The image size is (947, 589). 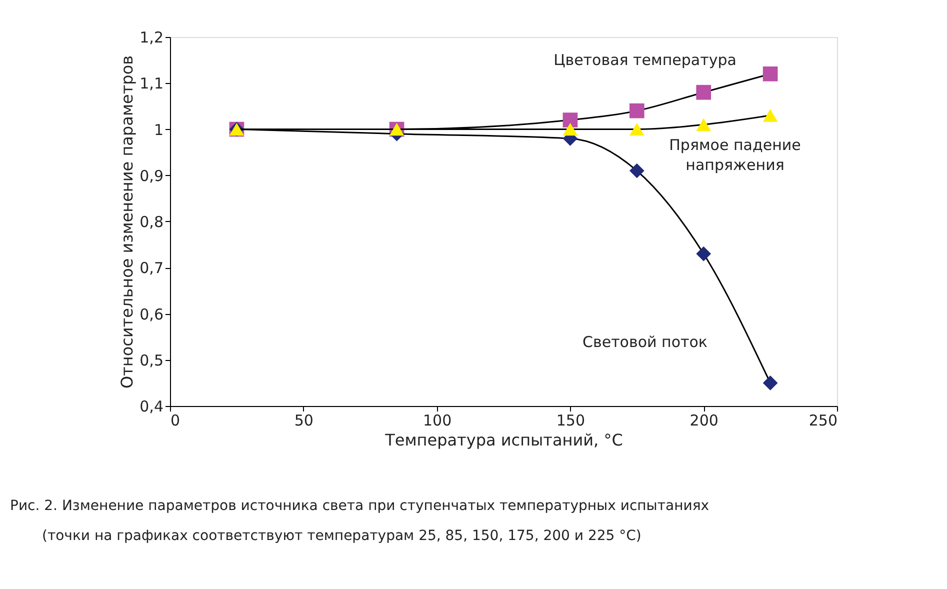 I want to click on annotation: Световой поток, so click(x=645, y=342).